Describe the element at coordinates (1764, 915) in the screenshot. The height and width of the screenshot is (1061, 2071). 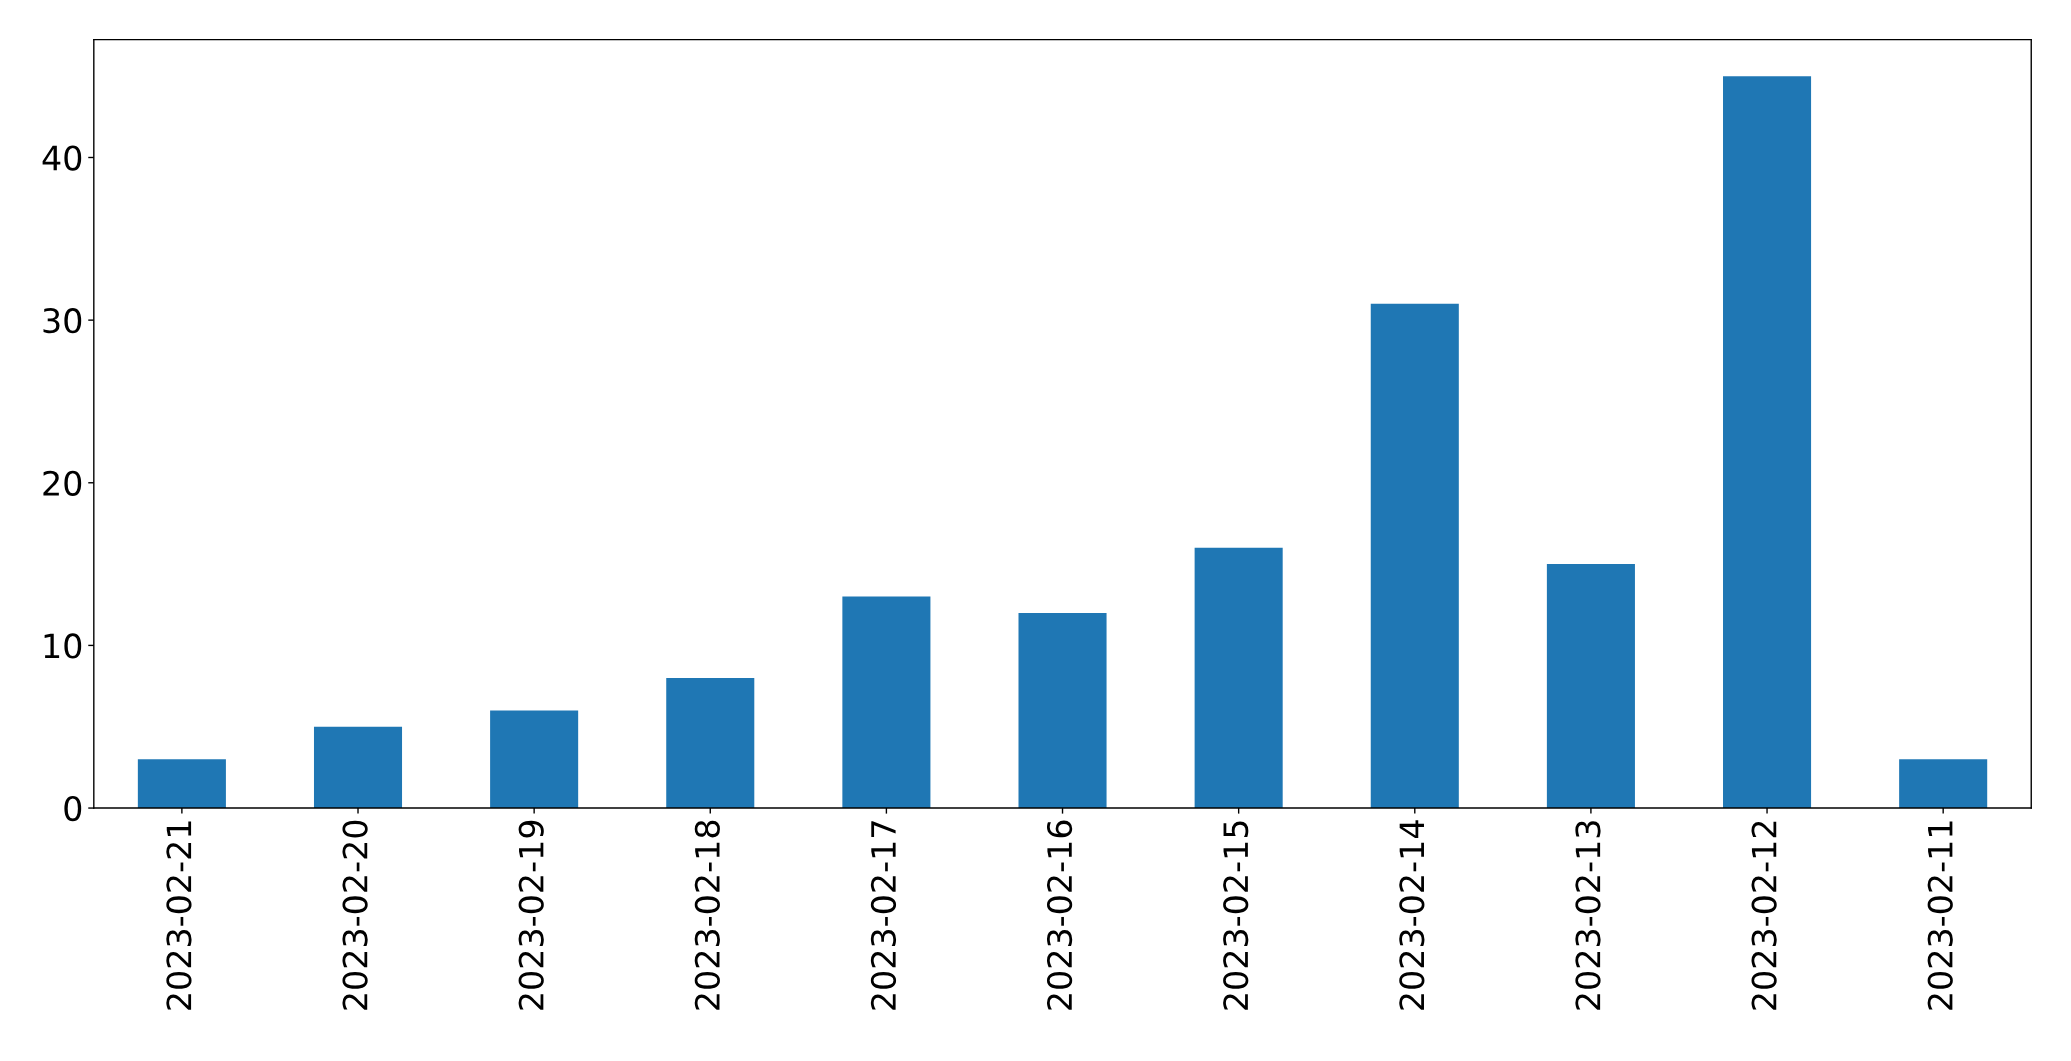
I see `x-tick-label: 2023-02-12` at that location.